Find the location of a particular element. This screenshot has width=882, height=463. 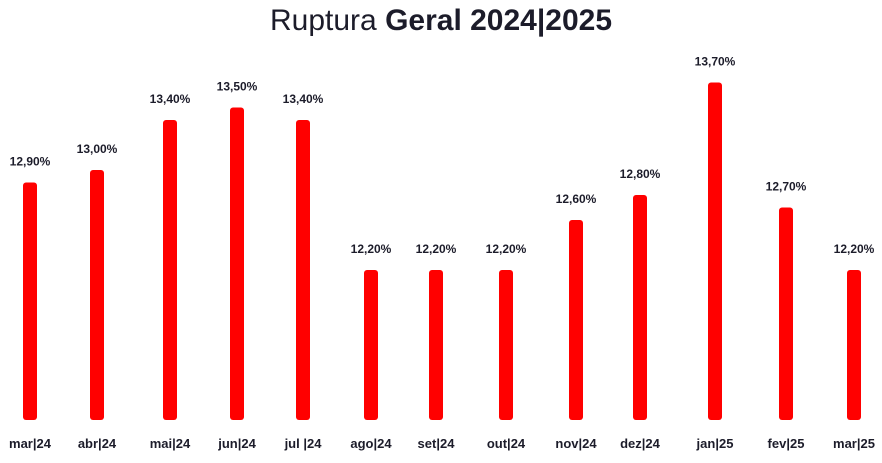

value-label-5: 12,20% is located at coordinates (371, 249).